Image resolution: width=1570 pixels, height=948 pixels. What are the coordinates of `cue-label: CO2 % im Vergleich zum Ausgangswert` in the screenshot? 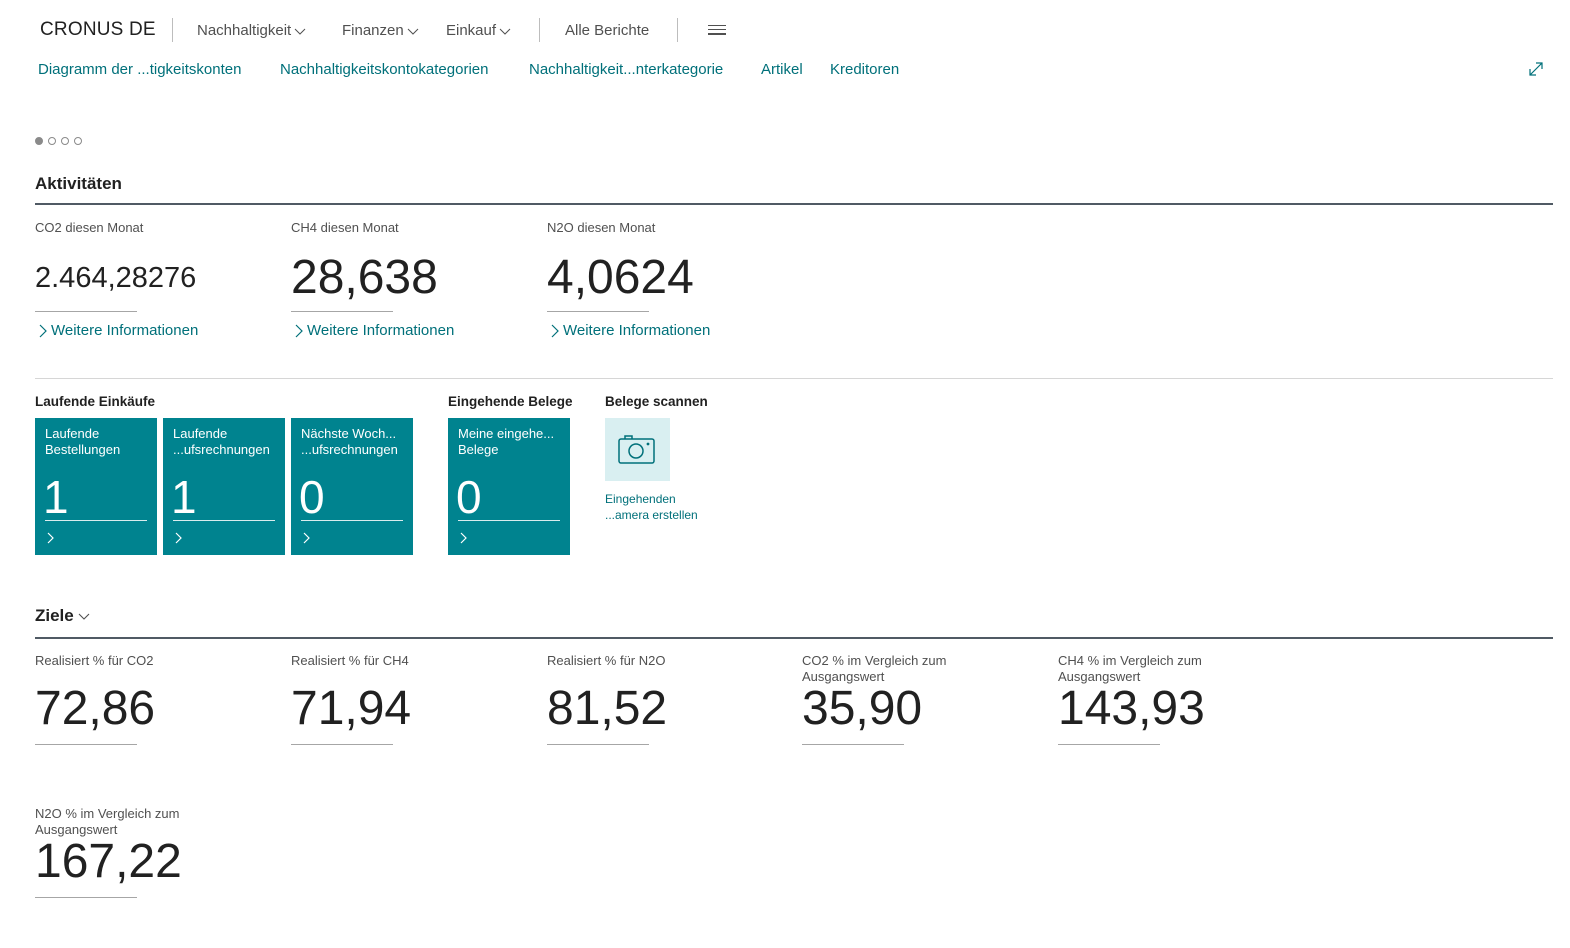 It's located at (874, 668).